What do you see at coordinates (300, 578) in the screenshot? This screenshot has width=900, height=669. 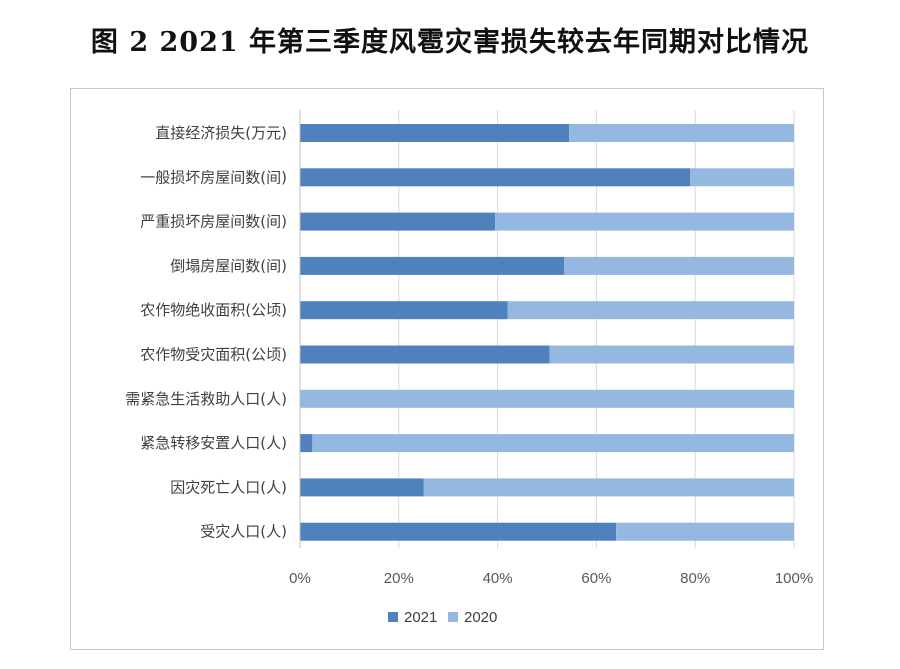 I see `x-tick-label: 0%` at bounding box center [300, 578].